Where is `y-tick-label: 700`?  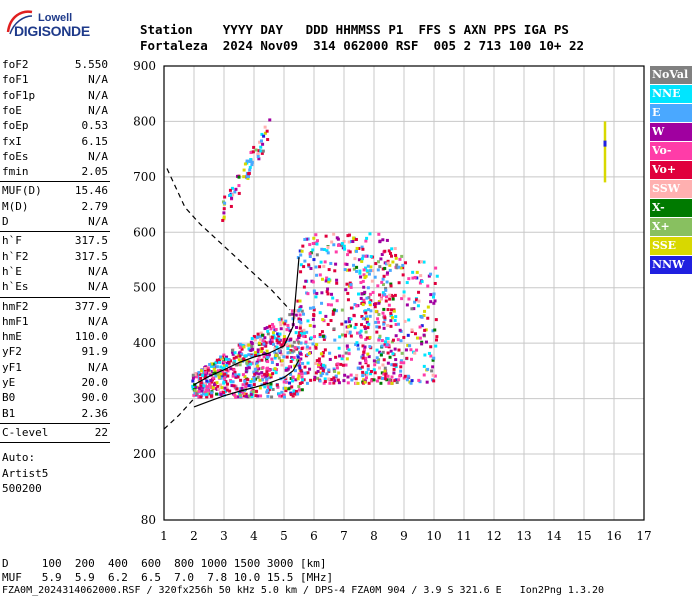 y-tick-label: 700 is located at coordinates (144, 177).